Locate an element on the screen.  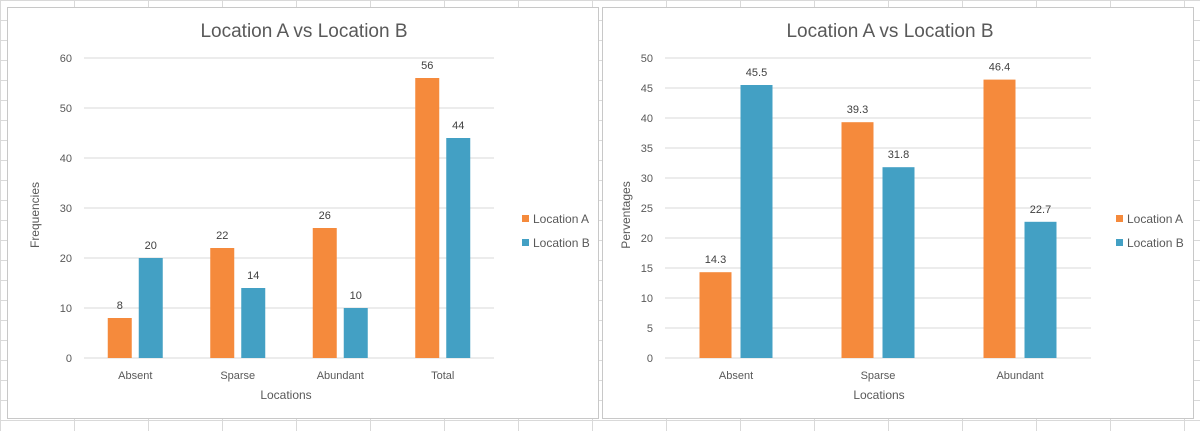
x-tick-label: Total is located at coordinates (442, 376).